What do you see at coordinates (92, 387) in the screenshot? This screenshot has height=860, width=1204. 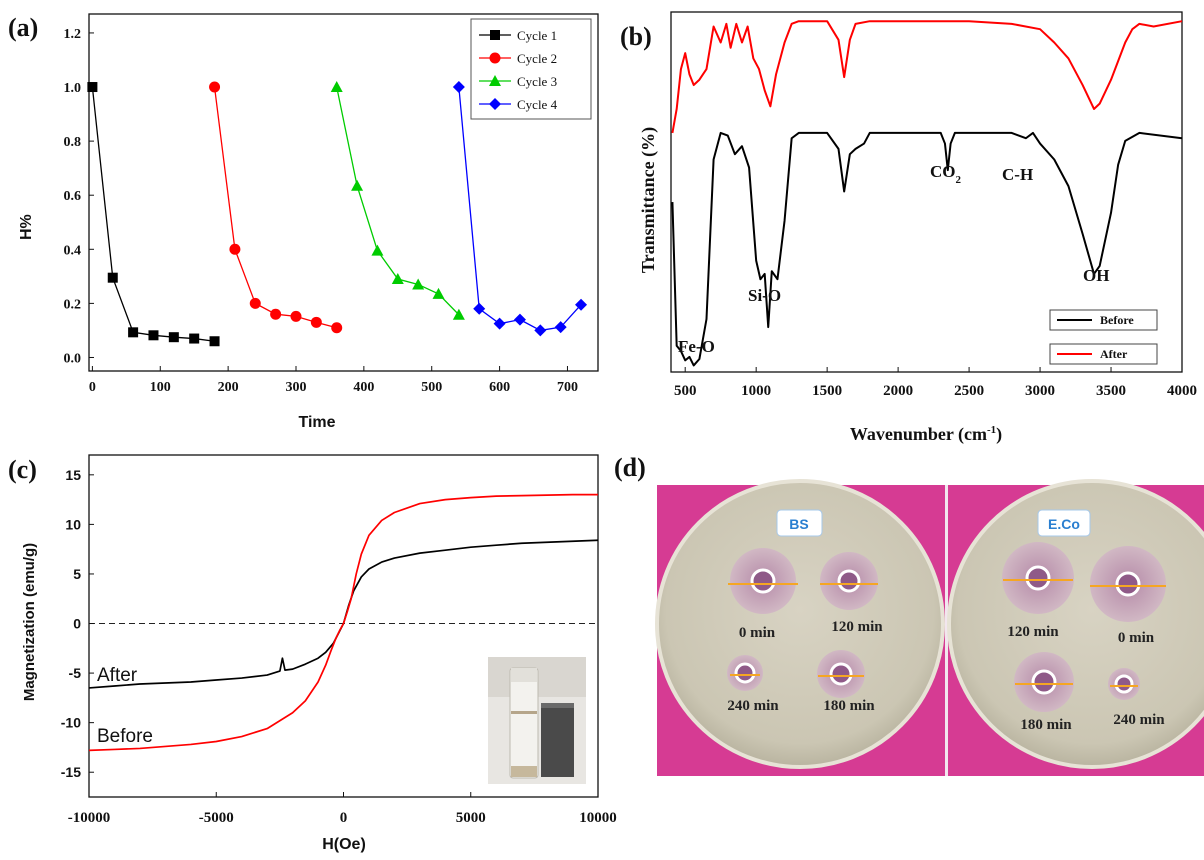 I see `x-tick-label: 0` at bounding box center [92, 387].